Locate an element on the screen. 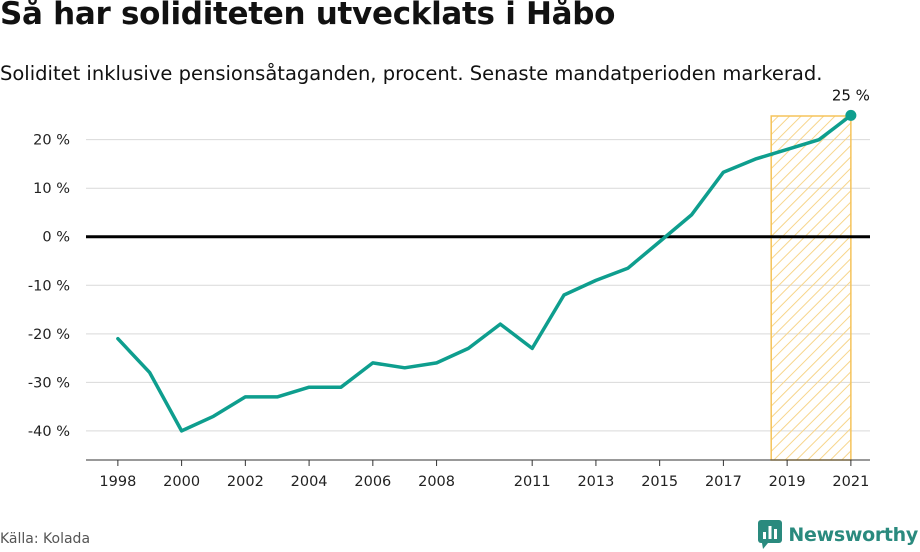 This screenshot has width=920, height=552. x-tick-label: 2004 is located at coordinates (309, 482).